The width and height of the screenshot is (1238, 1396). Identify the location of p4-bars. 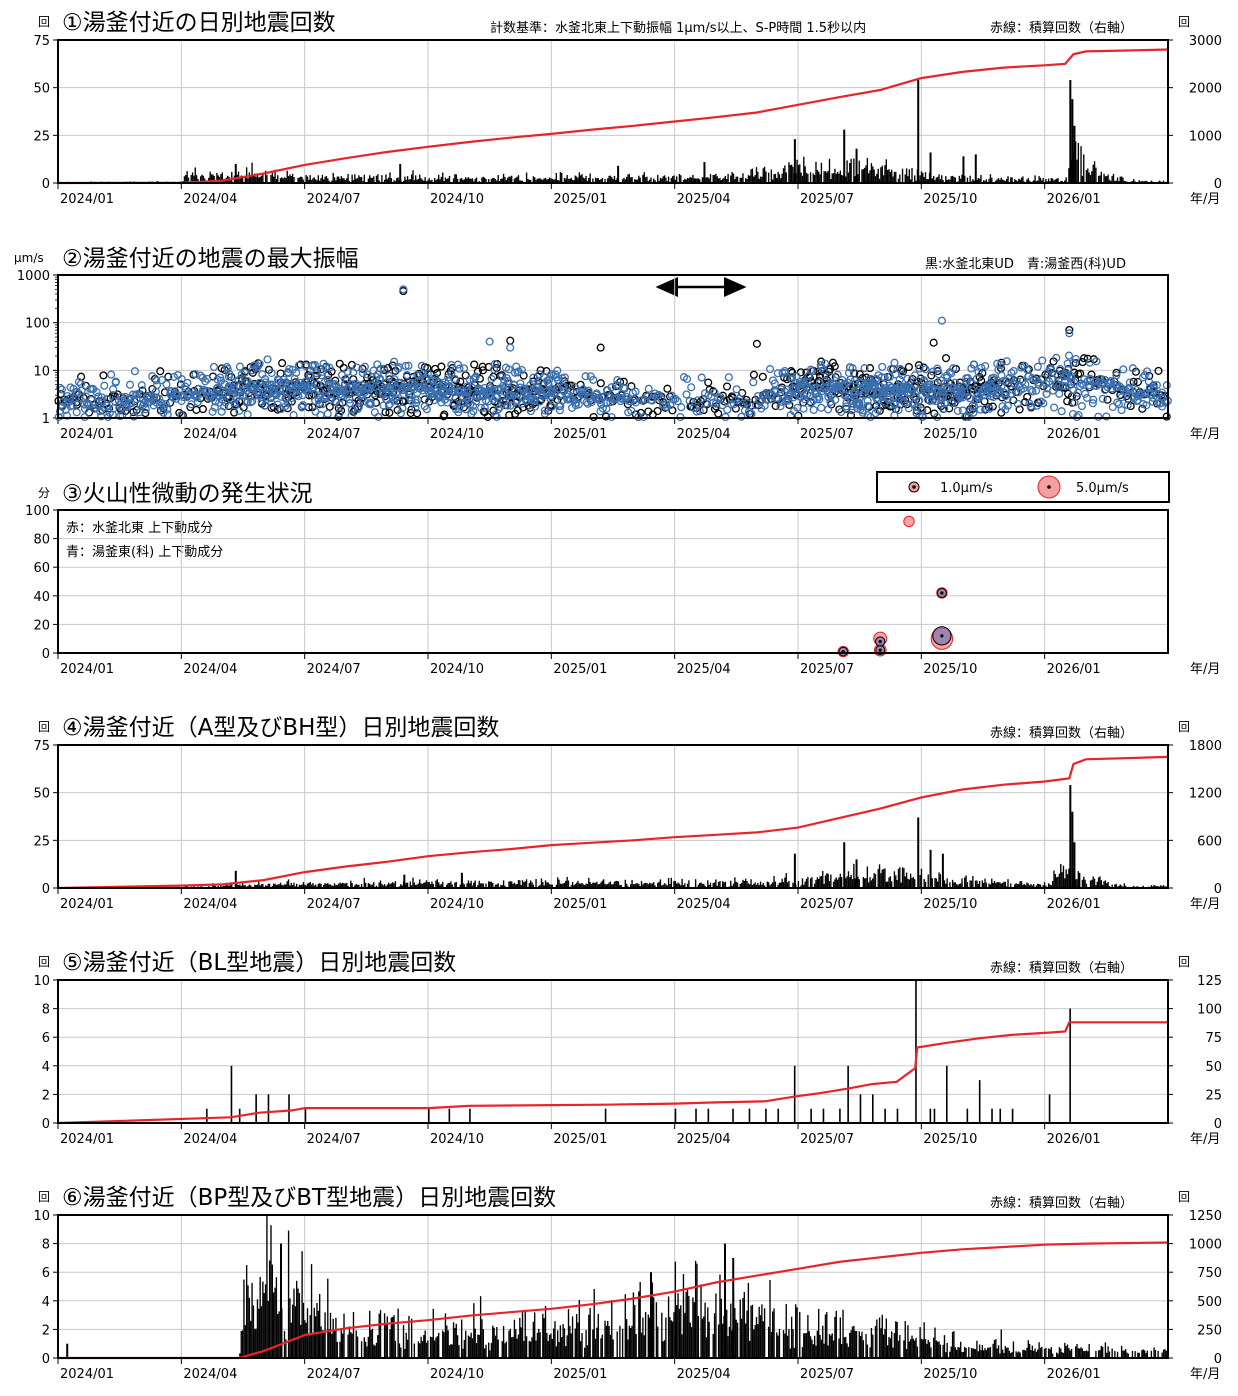
(616, 836).